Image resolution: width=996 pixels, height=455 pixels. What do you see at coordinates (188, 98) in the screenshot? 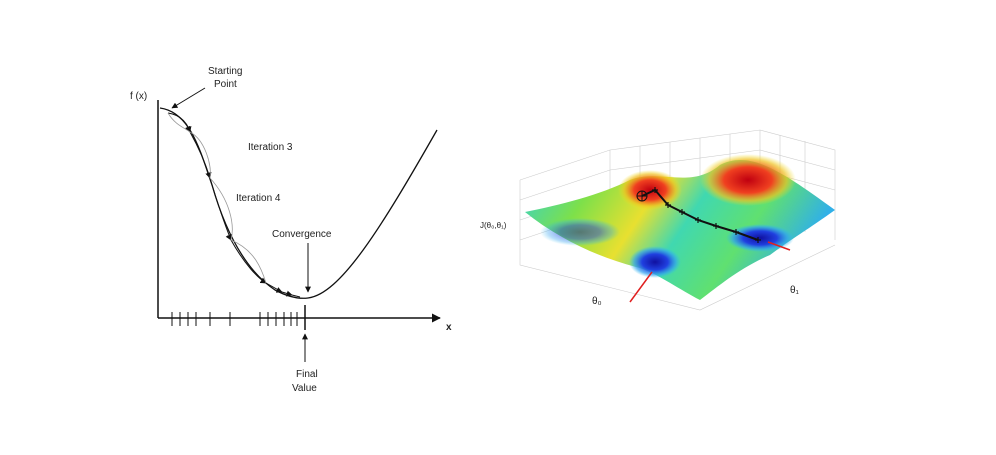
I see `start-arrow` at bounding box center [188, 98].